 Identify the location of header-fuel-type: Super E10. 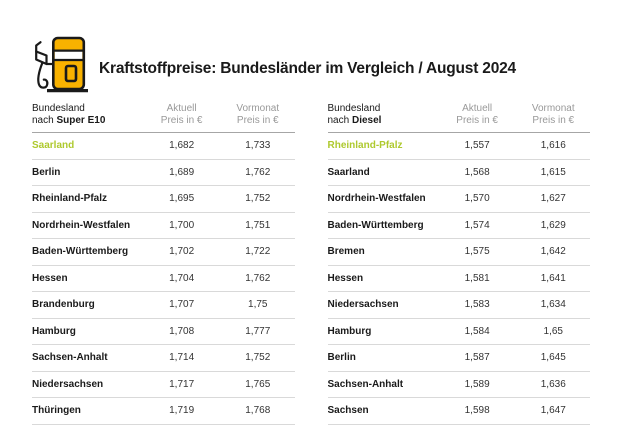
(81, 120).